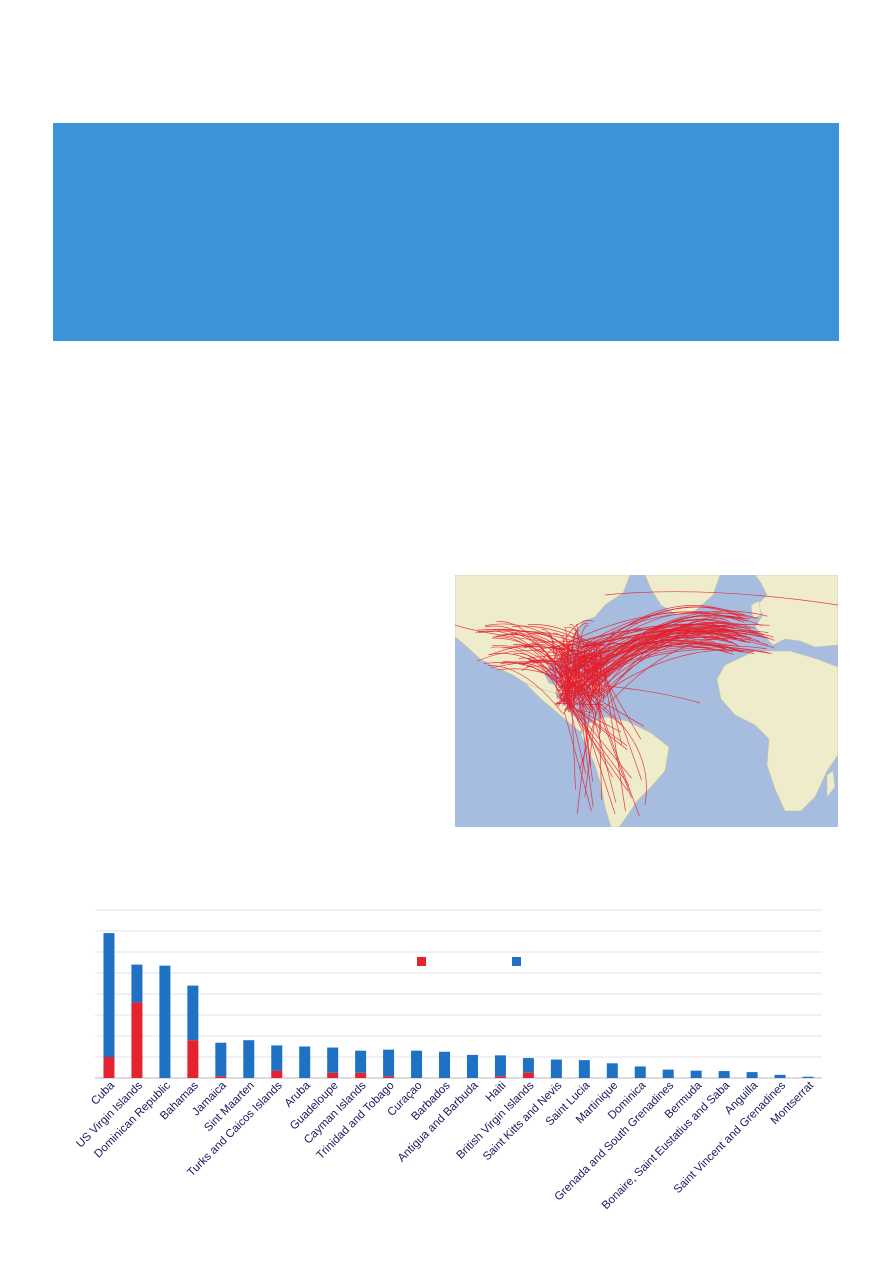 This screenshot has width=893, height=1263. I want to click on legend-swatch-red, so click(421, 961).